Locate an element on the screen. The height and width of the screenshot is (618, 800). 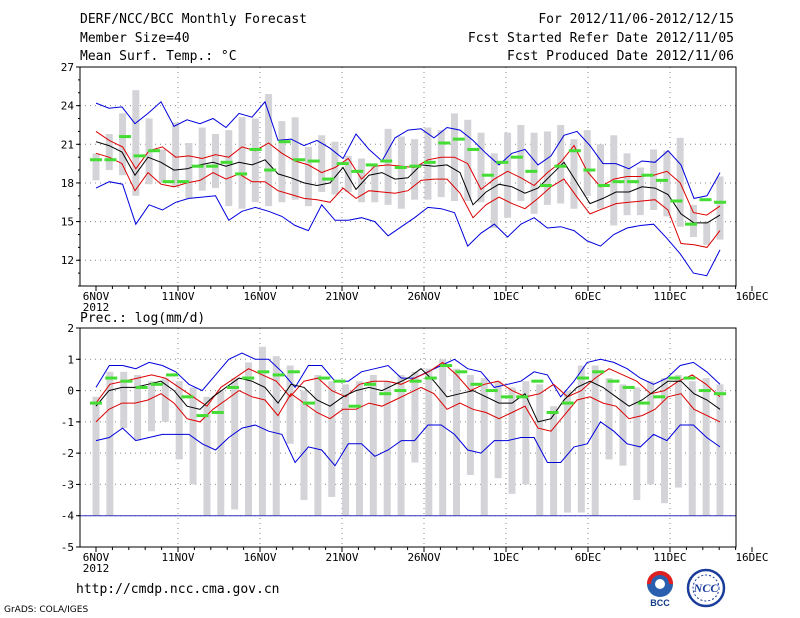
prec-line-mean is located at coordinates (408, 395).